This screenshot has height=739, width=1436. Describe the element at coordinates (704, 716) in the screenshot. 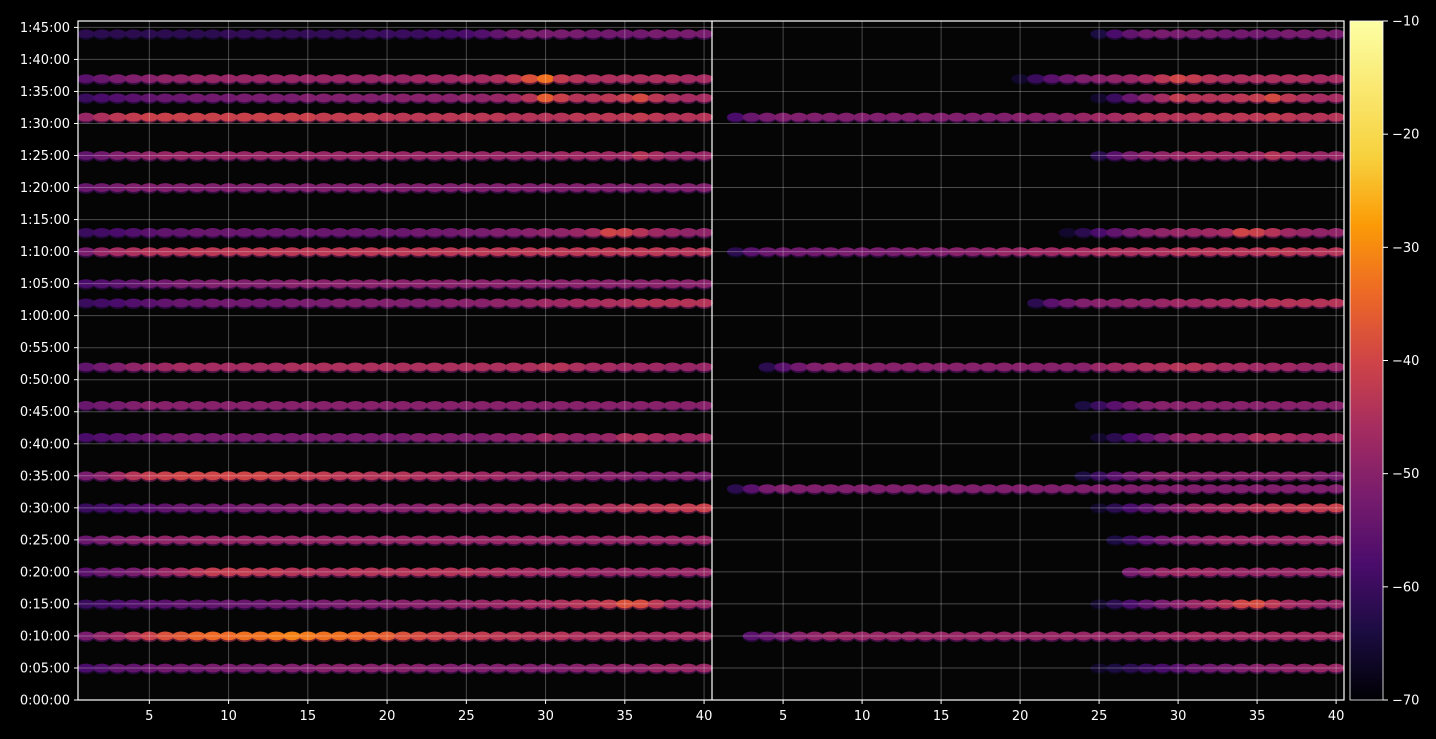

I see `x-tick-label: 40` at that location.